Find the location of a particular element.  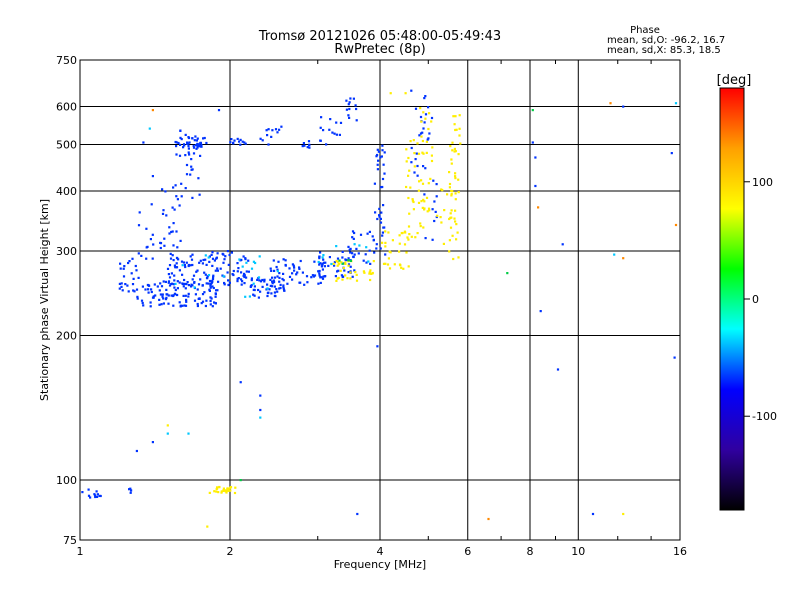

colorbar-tick-label: -100 is located at coordinates (764, 416).